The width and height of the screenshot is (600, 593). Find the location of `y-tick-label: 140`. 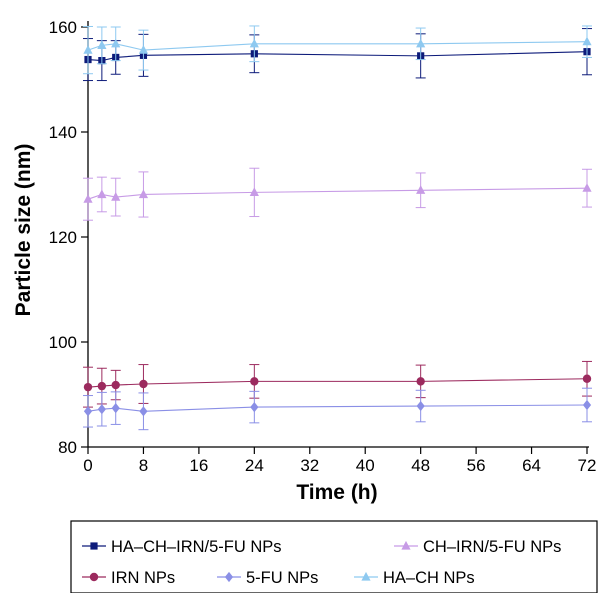

y-tick-label: 140 is located at coordinates (63, 132).